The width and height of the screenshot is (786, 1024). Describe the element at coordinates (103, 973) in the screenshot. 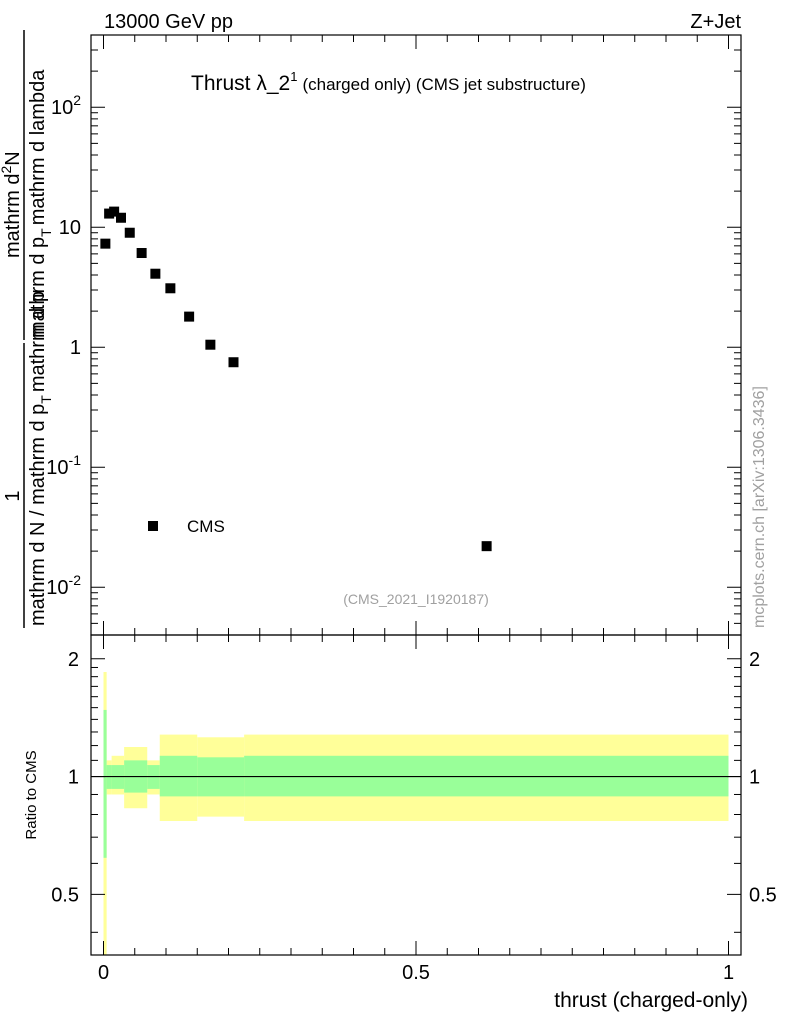

I see `x-tick-label: 0` at that location.